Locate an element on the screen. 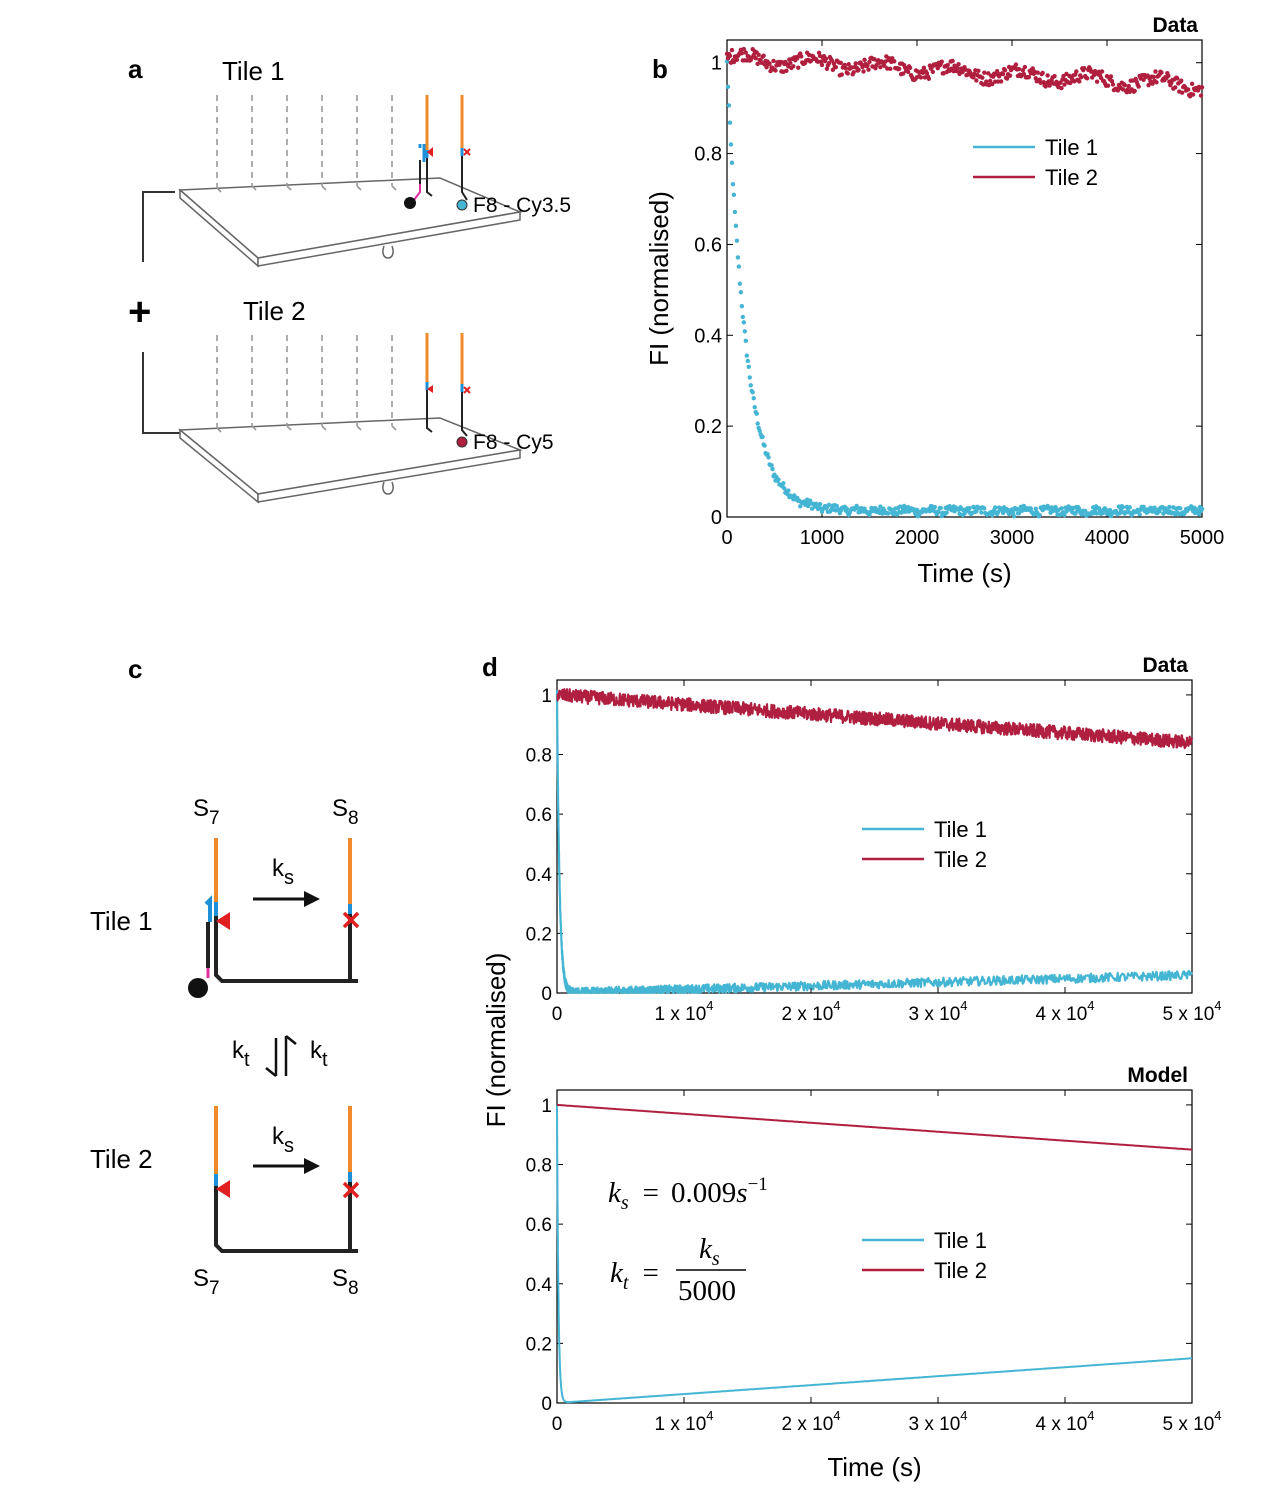 Image resolution: width=1282 pixels, height=1507 pixels. panel-c: c S7 S8 Tile 1 Tile 2 ks is located at coordinates (225, 976).